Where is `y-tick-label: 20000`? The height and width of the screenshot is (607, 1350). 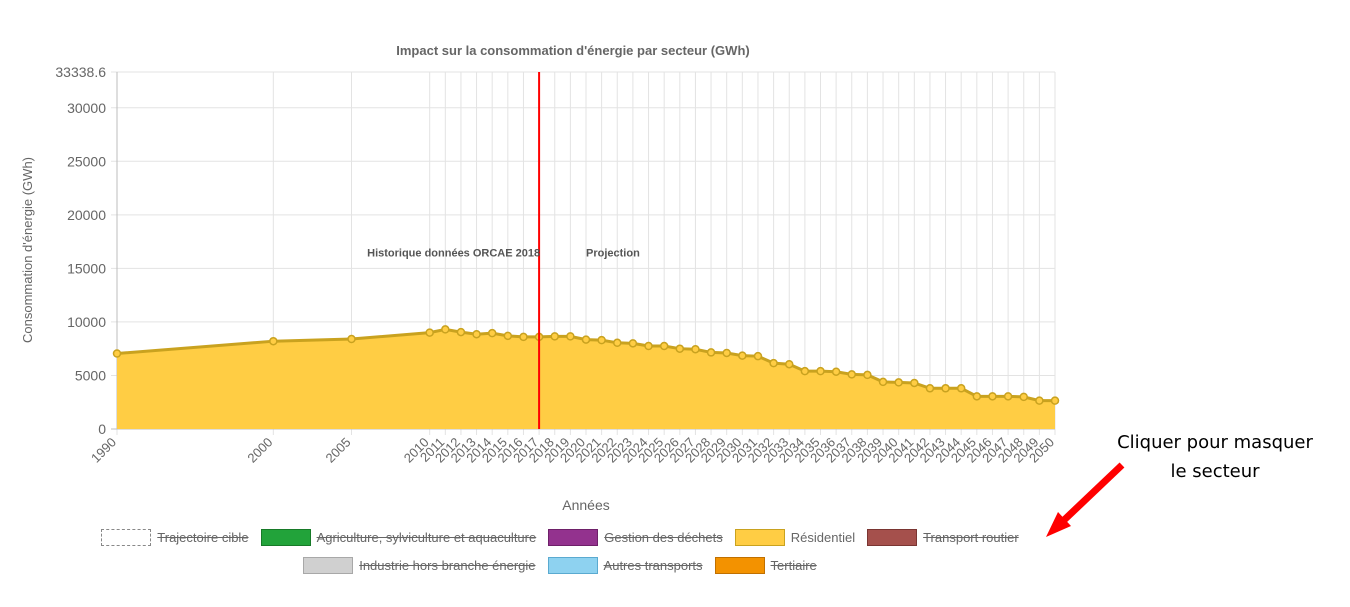
y-tick-label: 20000 is located at coordinates (86, 215).